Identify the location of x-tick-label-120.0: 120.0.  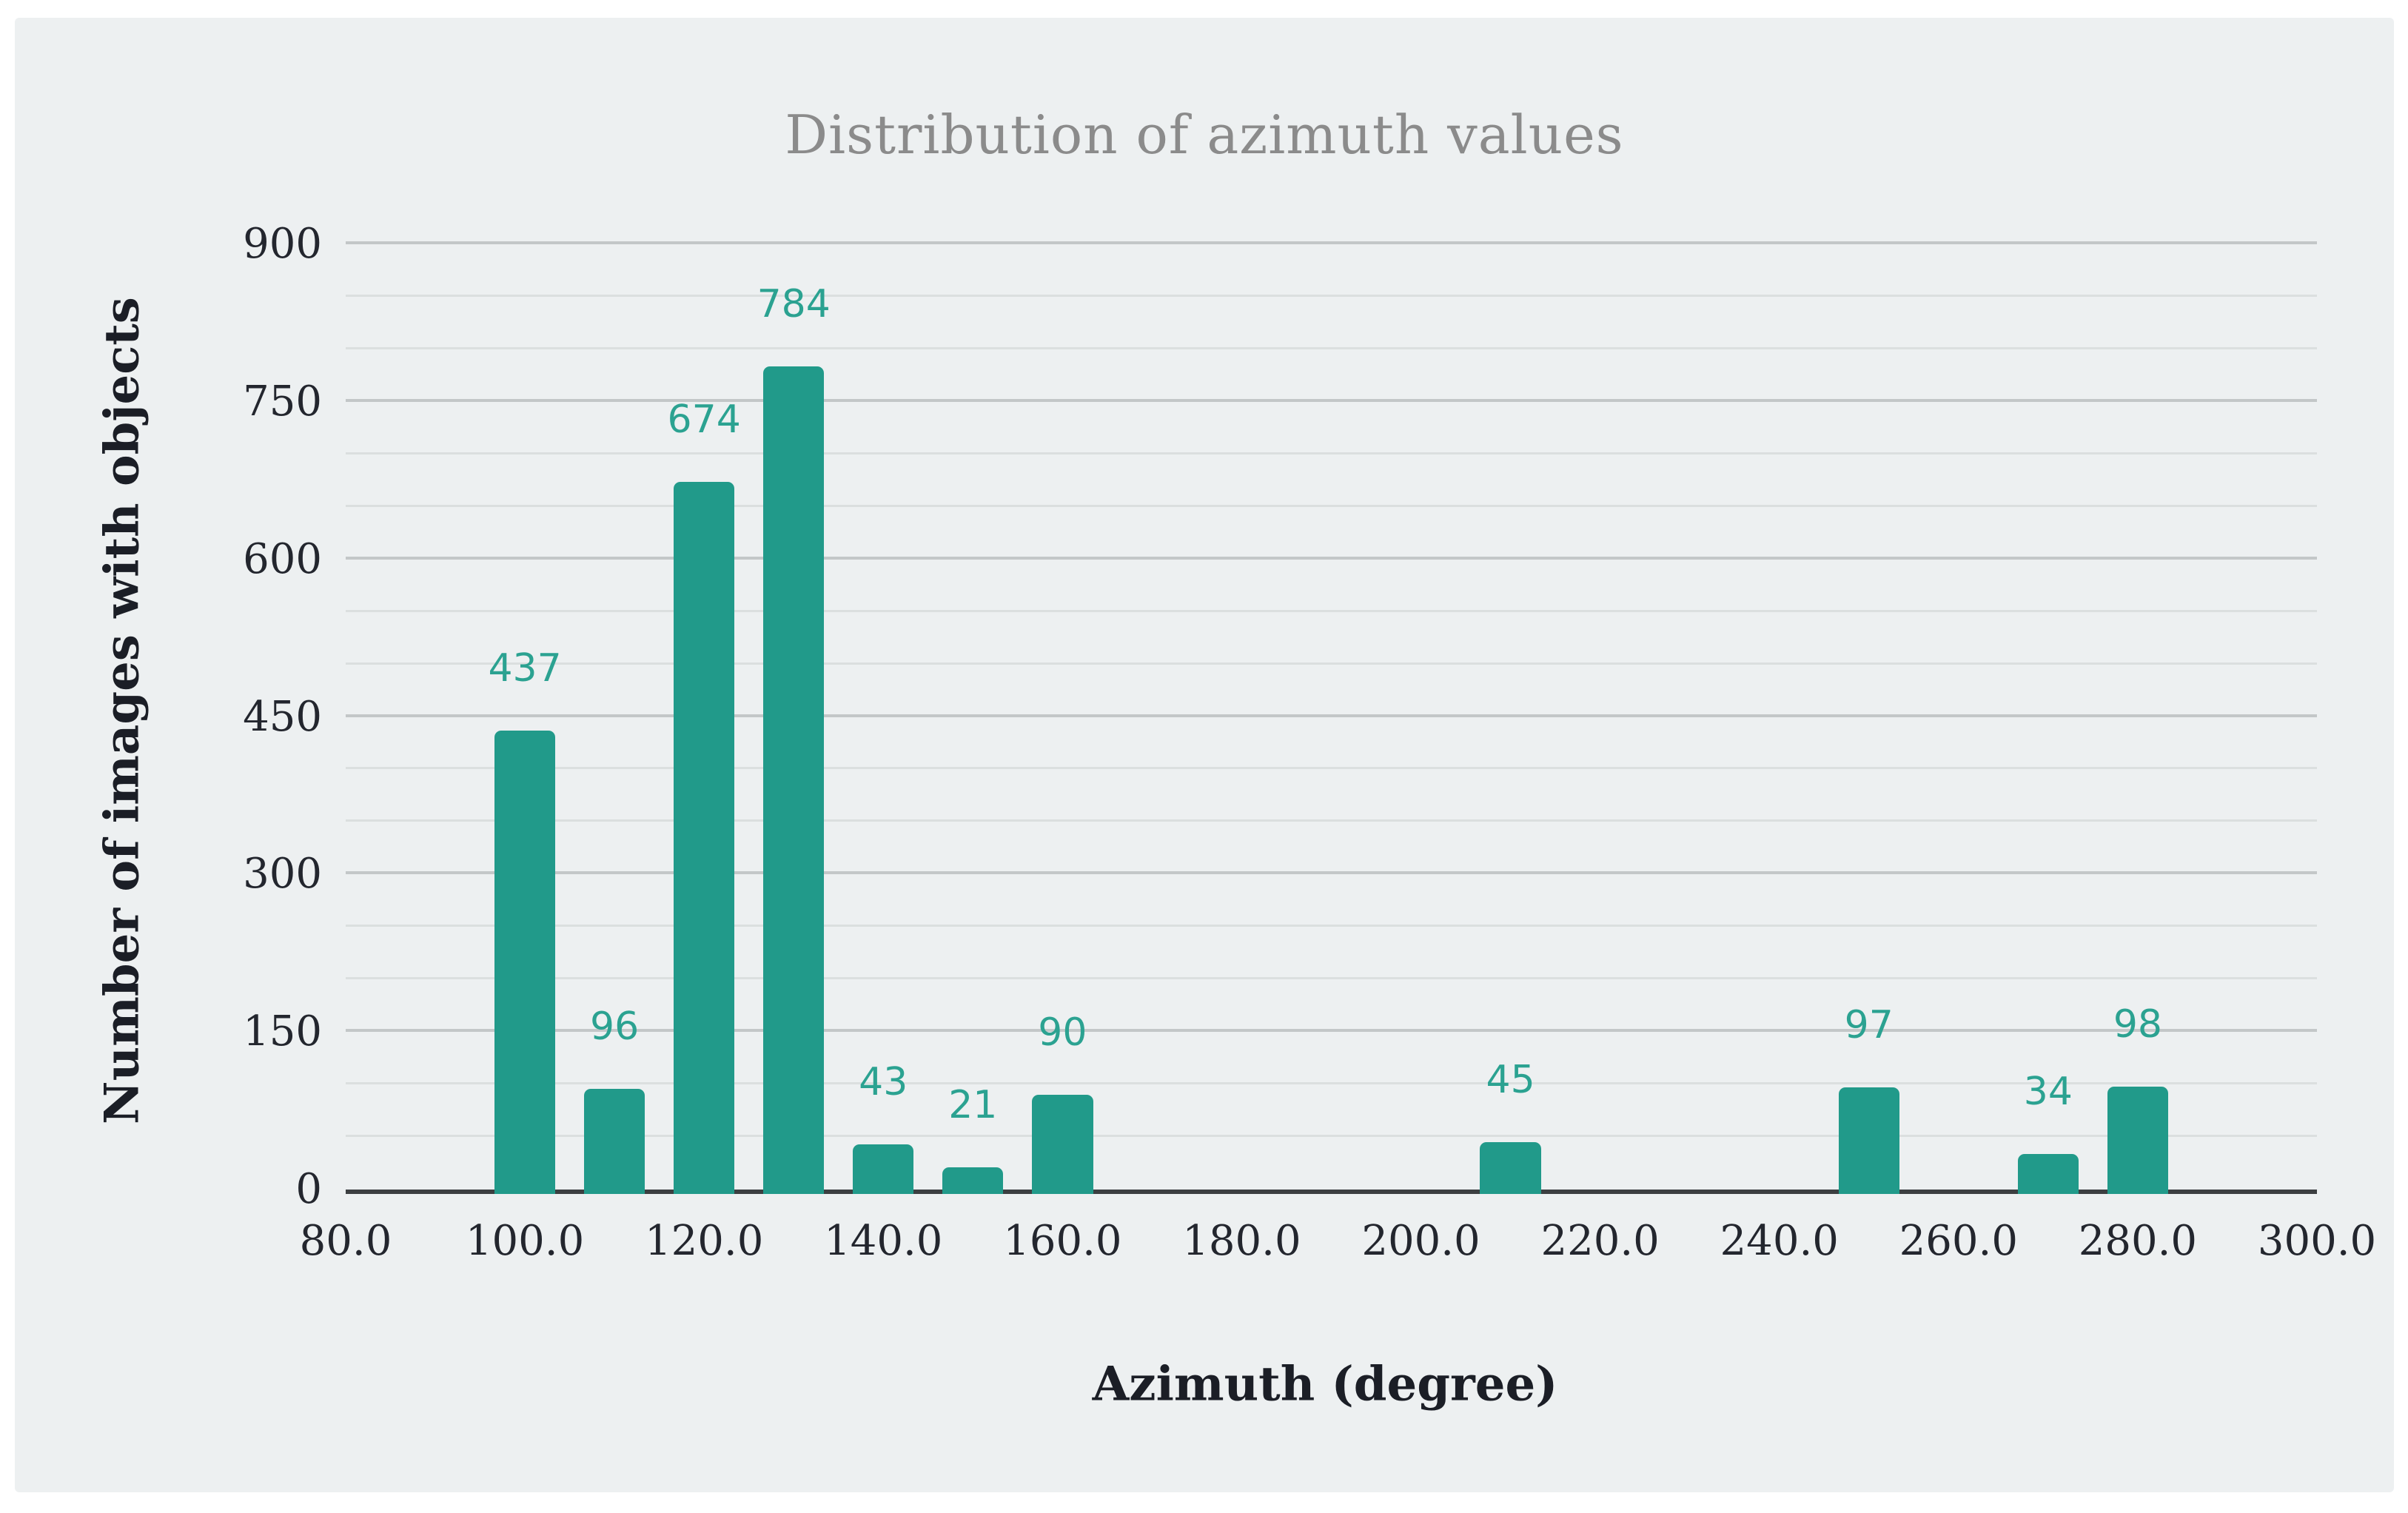
(704, 1241).